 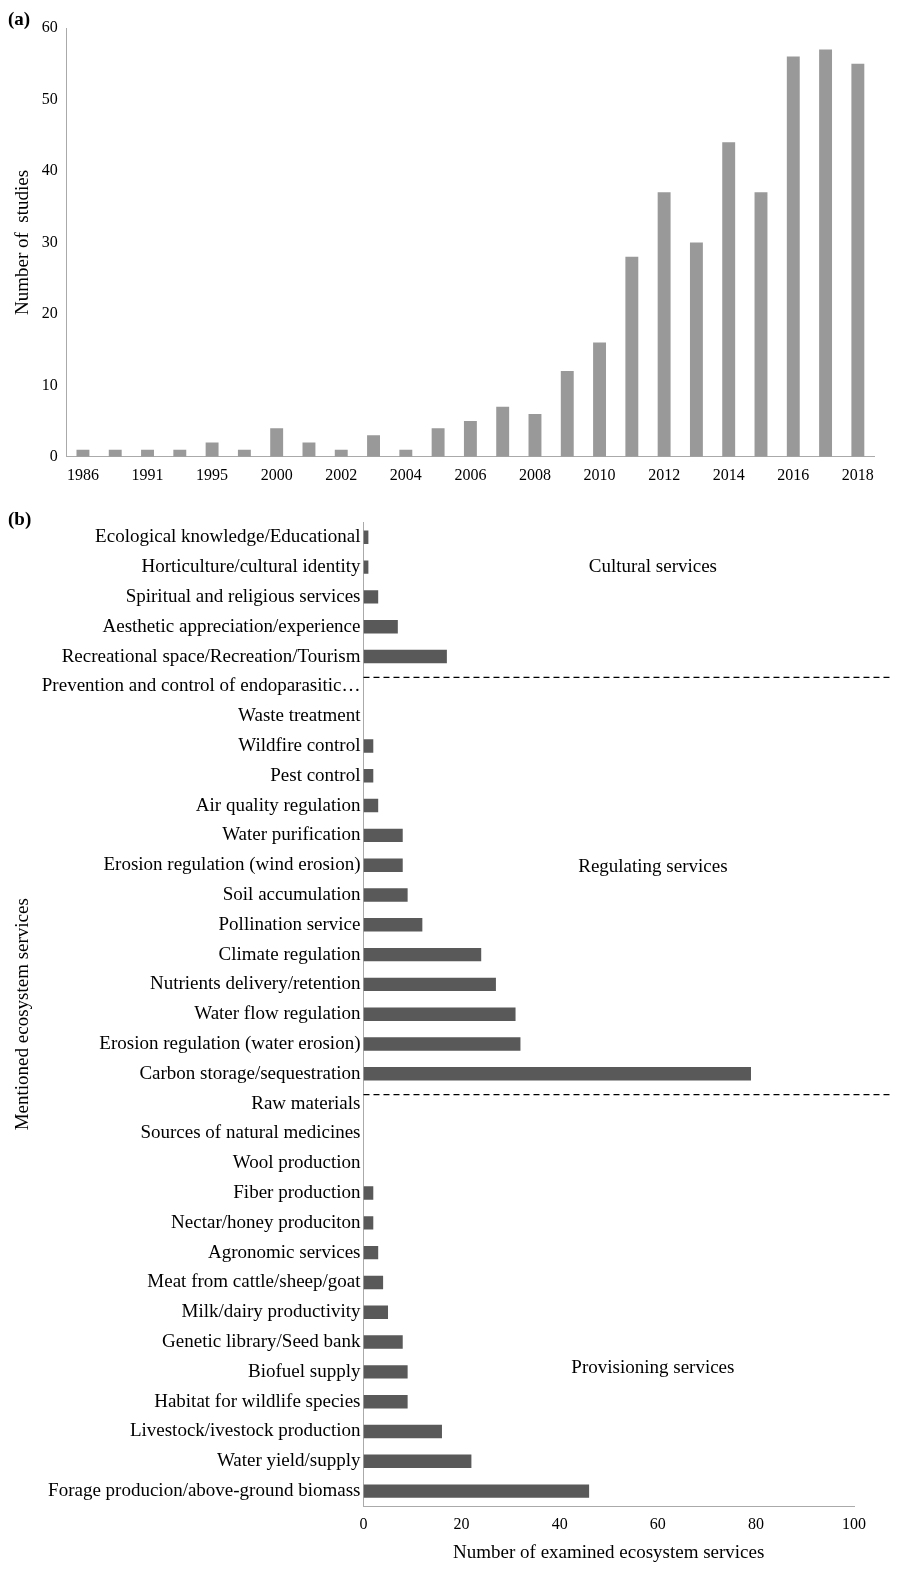 What do you see at coordinates (288, 1460) in the screenshot?
I see `y-tick-label: Water yield/supply` at bounding box center [288, 1460].